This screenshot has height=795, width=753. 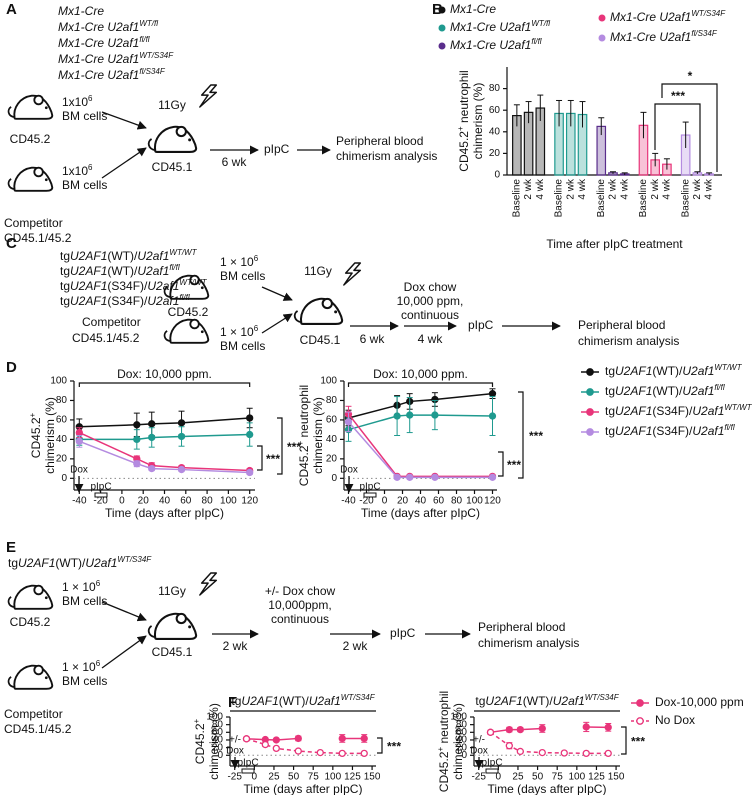 What do you see at coordinates (369, 487) in the screenshot?
I see `pipc-label: pIpC` at bounding box center [369, 487].